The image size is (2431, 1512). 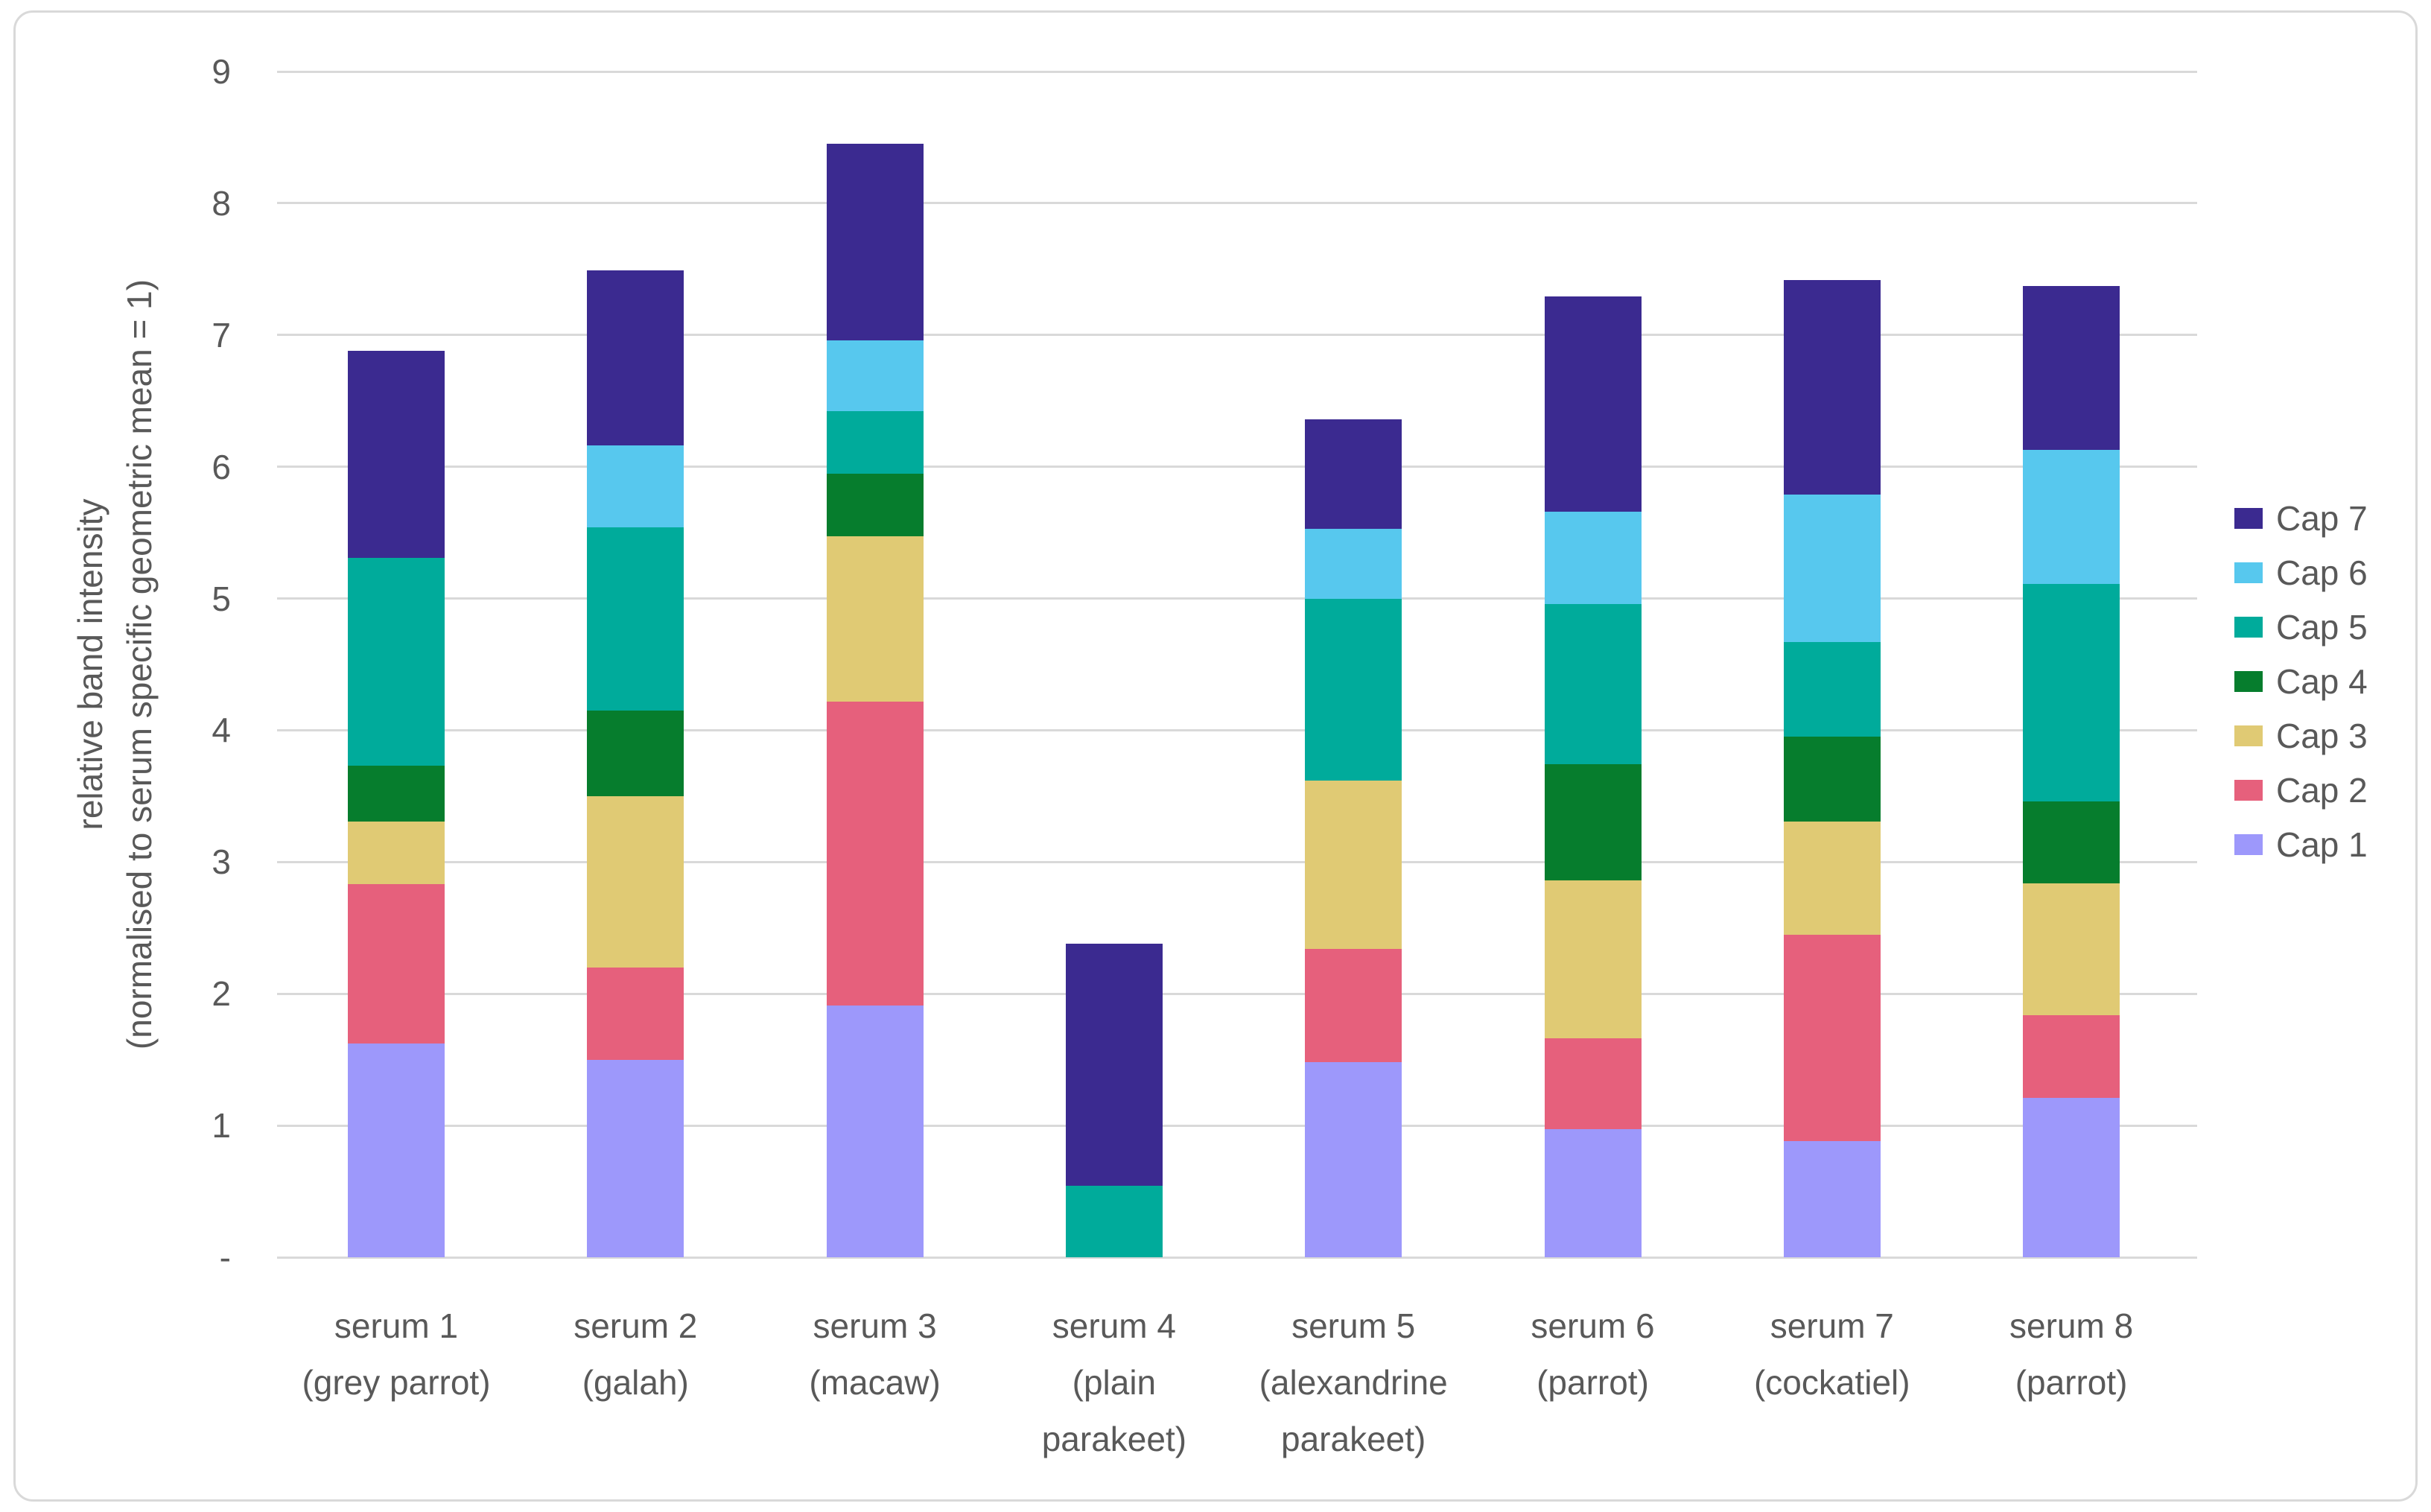 I want to click on legend-item-cap2: Cap 2, so click(x=2301, y=790).